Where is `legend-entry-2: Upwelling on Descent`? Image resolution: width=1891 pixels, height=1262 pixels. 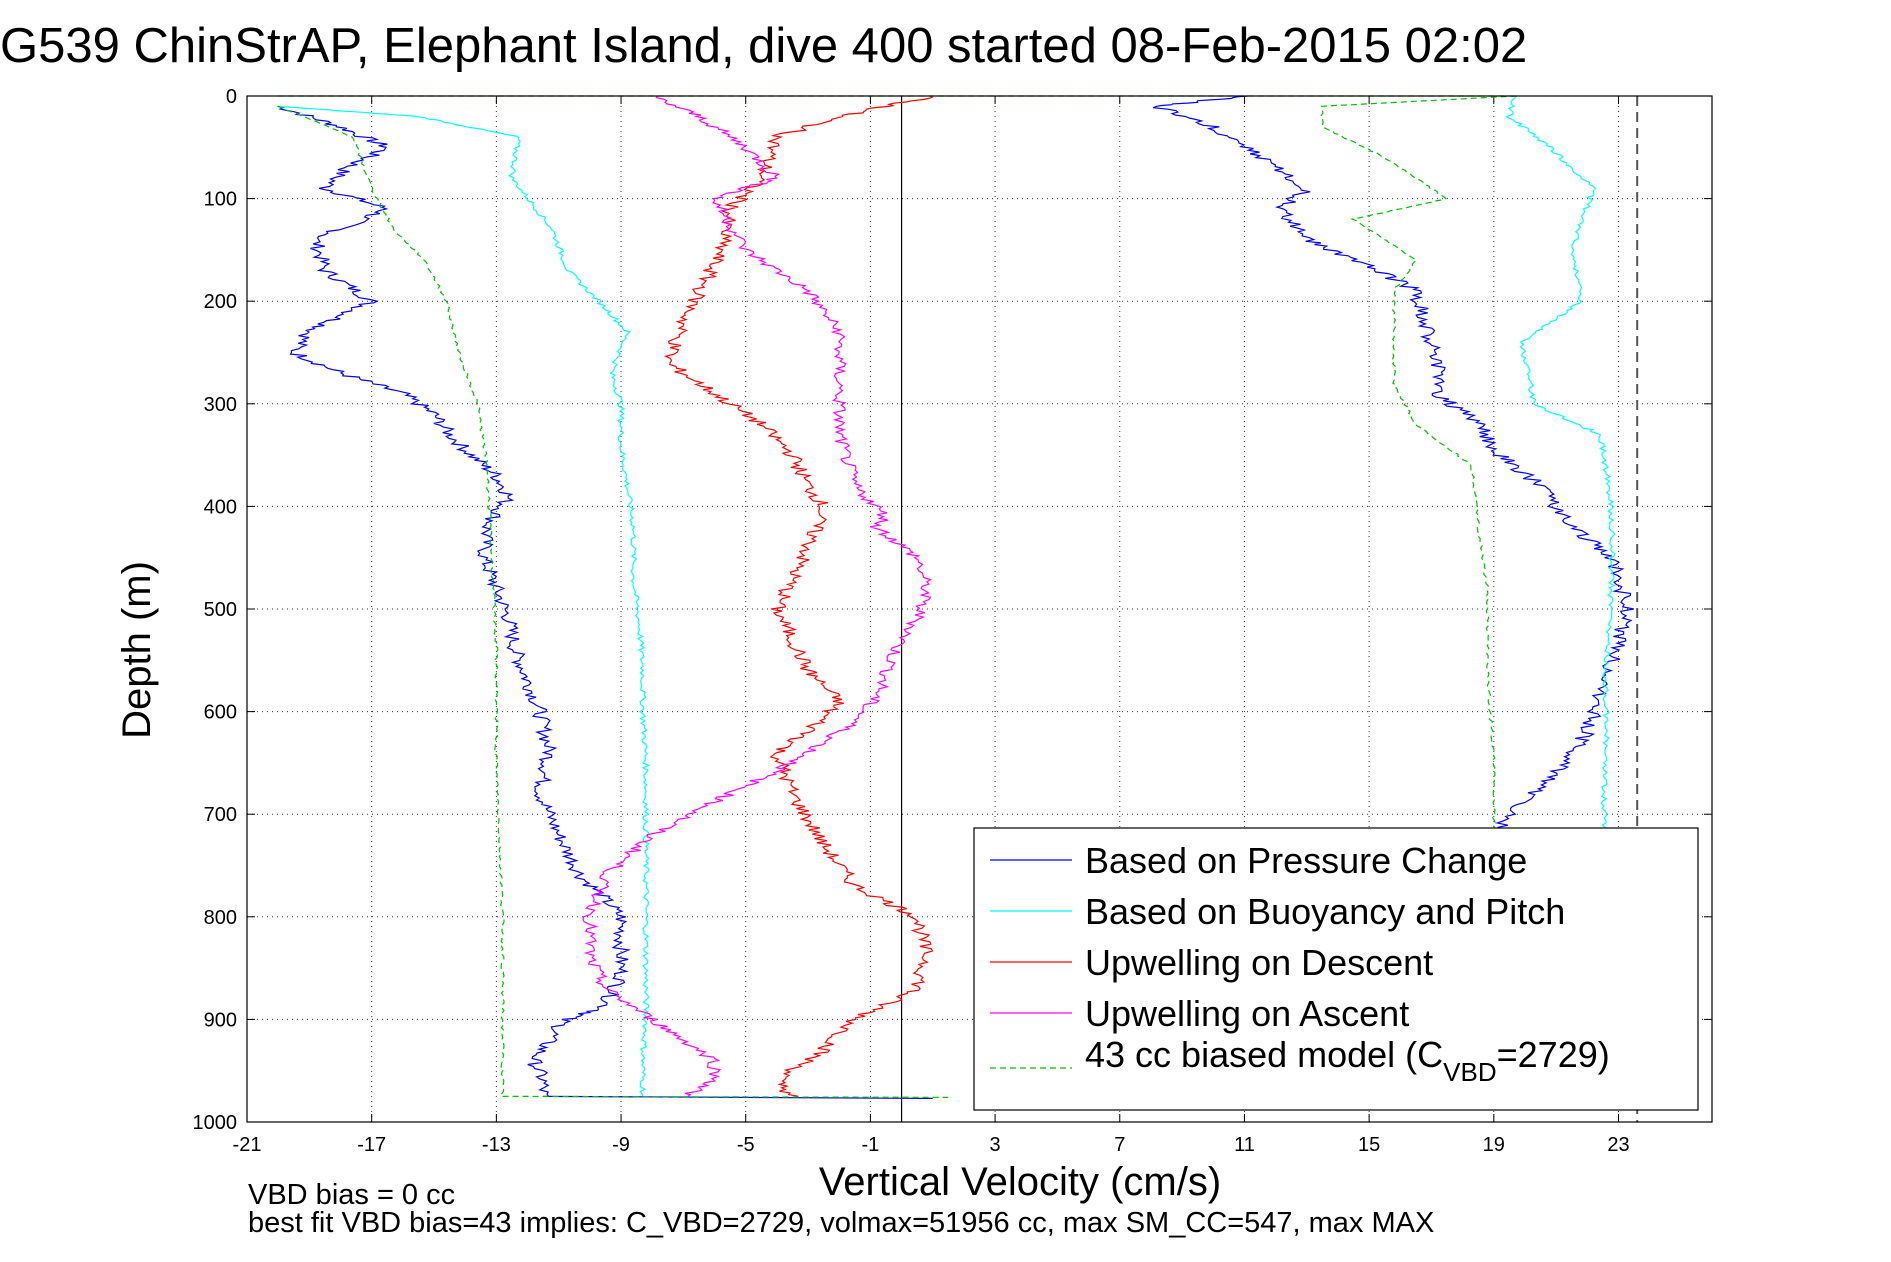 legend-entry-2: Upwelling on Descent is located at coordinates (1259, 962).